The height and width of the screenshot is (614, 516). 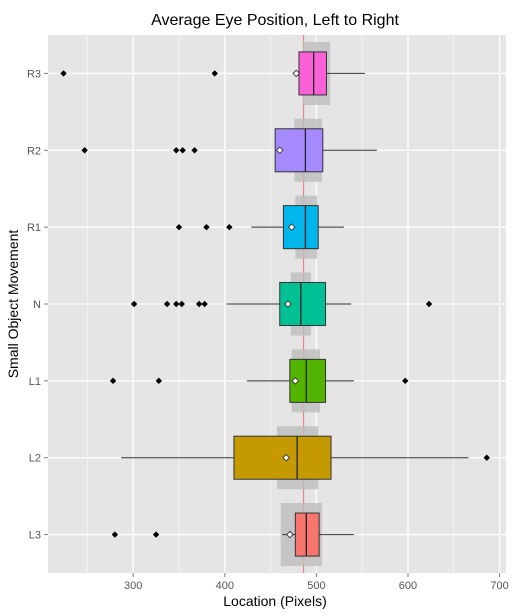 What do you see at coordinates (307, 534) in the screenshot?
I see `box-L3` at bounding box center [307, 534].